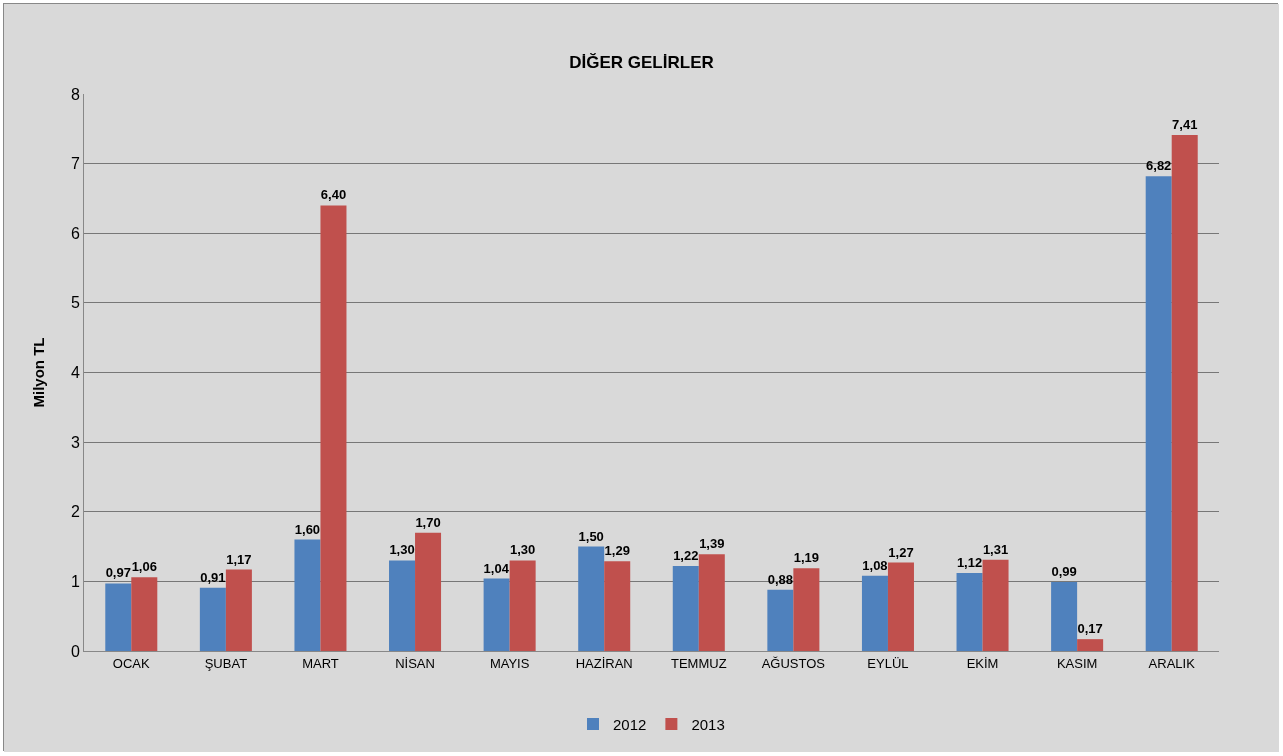  Describe the element at coordinates (144, 567) in the screenshot. I see `data-label: 1,06` at that location.